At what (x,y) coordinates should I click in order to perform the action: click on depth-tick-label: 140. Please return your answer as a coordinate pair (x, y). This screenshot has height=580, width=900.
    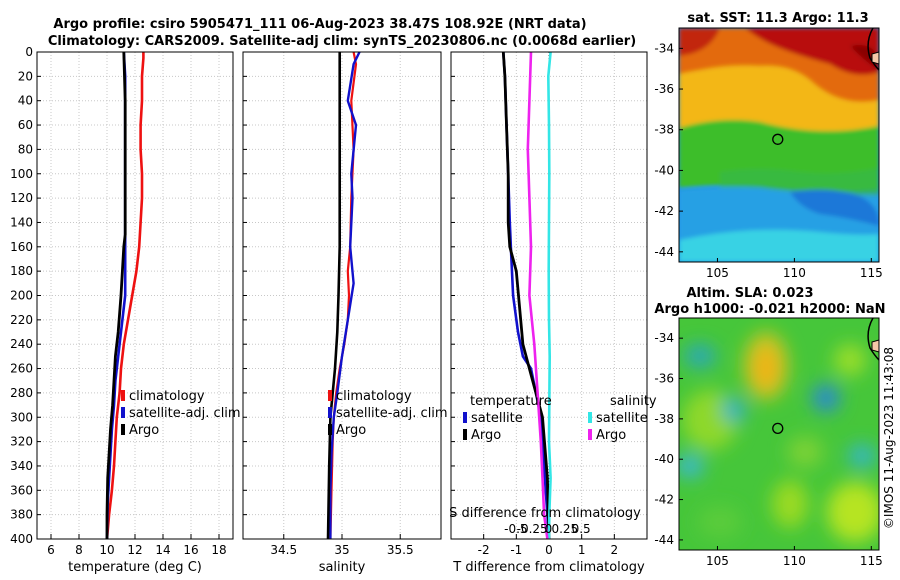
    Looking at the image, I should click on (21, 222).